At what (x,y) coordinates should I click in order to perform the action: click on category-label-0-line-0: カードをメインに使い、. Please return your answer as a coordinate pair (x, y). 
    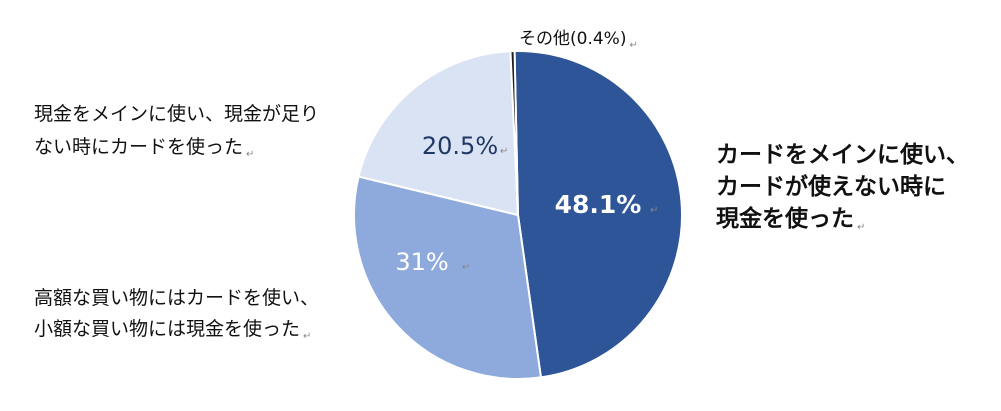
    Looking at the image, I should click on (842, 155).